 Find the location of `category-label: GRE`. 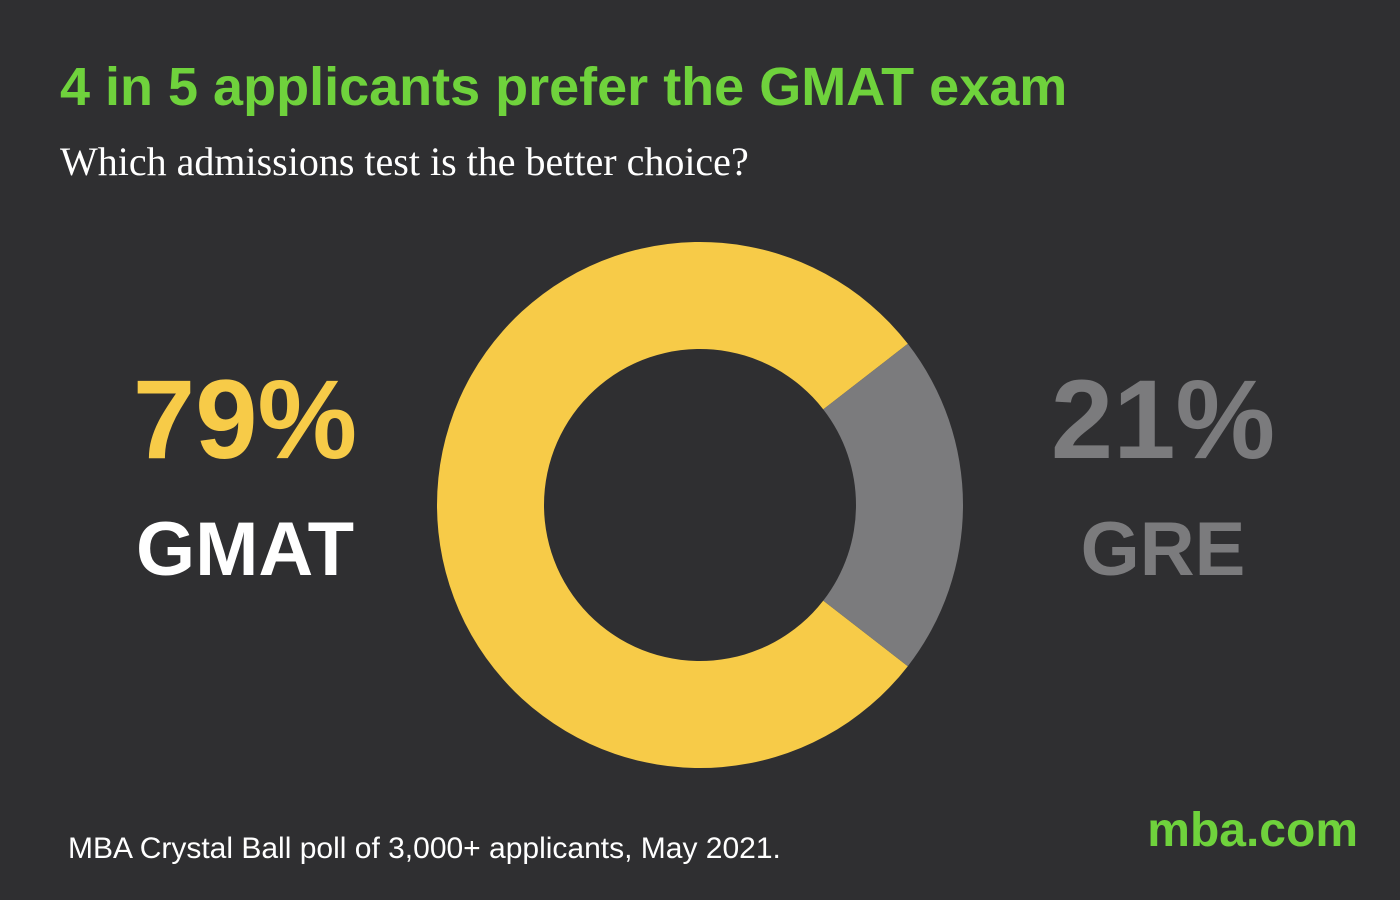

category-label: GRE is located at coordinates (1163, 549).